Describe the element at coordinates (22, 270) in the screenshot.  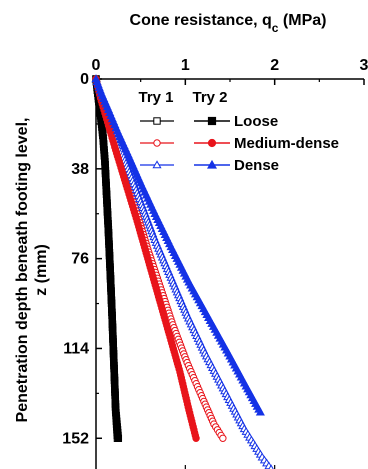
I see `y-axis-title-line1: Penetration depth beneath footing level,` at that location.